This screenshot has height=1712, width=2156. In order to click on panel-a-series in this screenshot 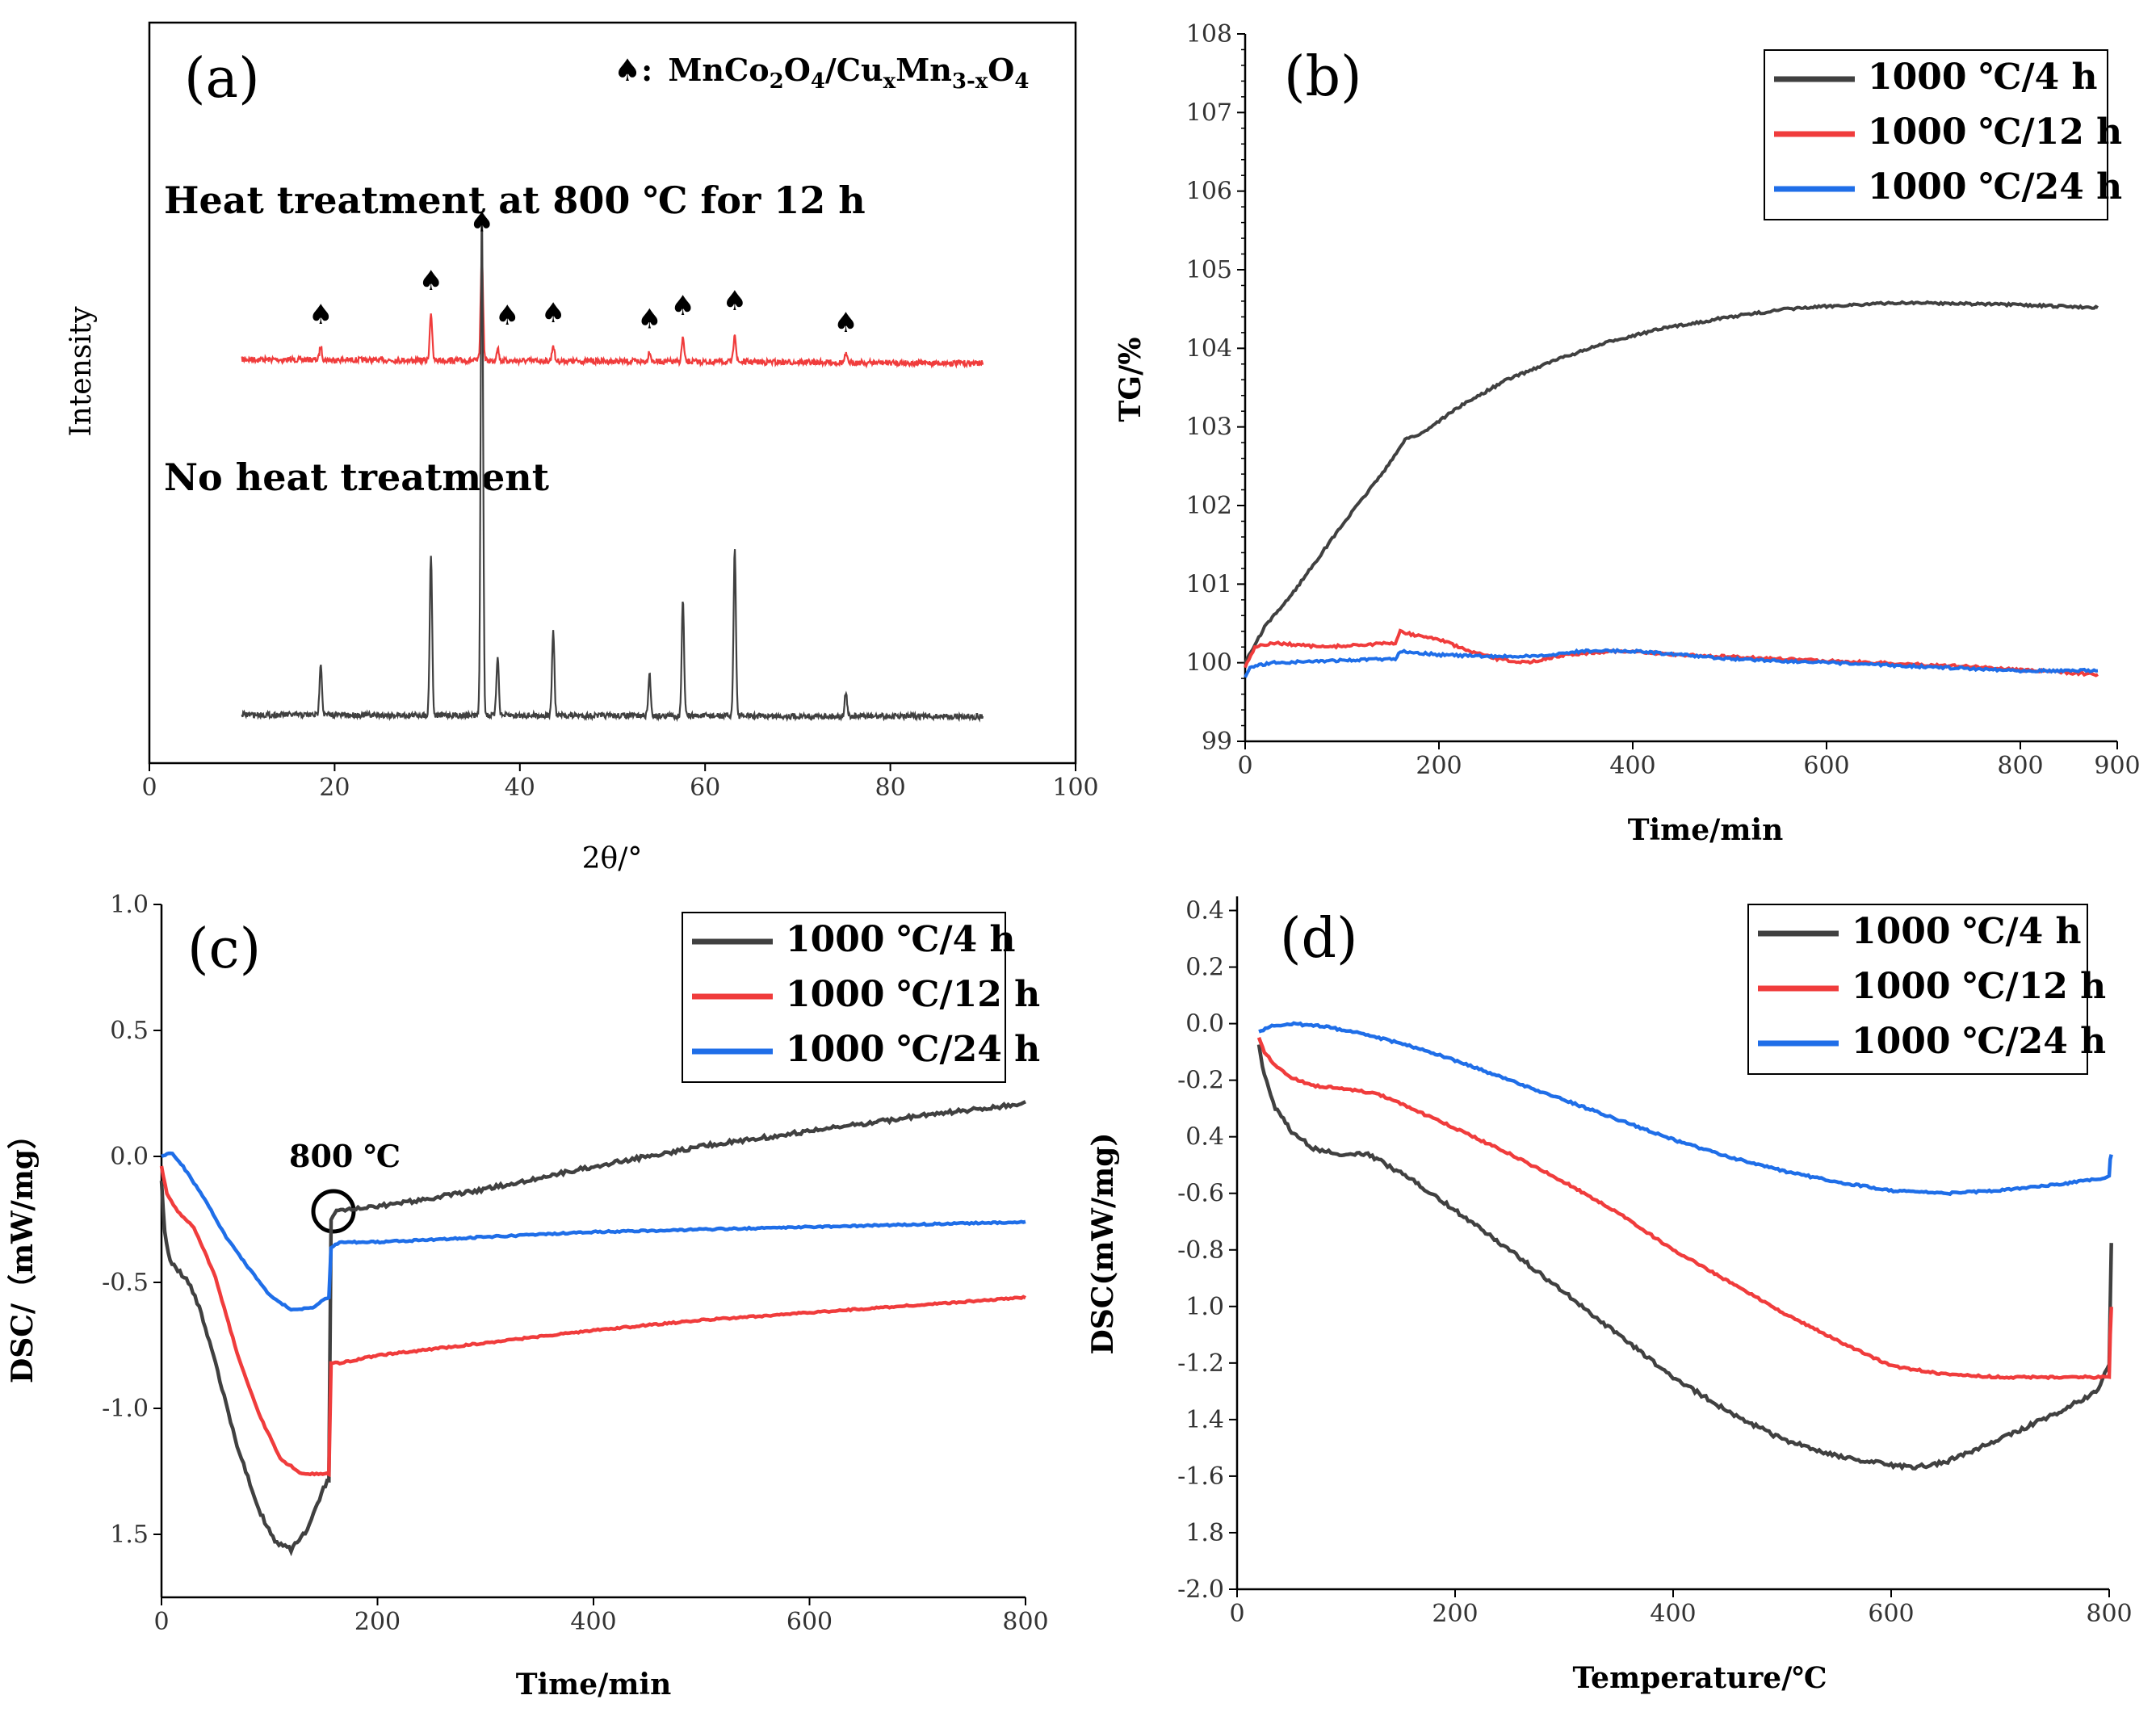, I will do `click(612, 468)`.